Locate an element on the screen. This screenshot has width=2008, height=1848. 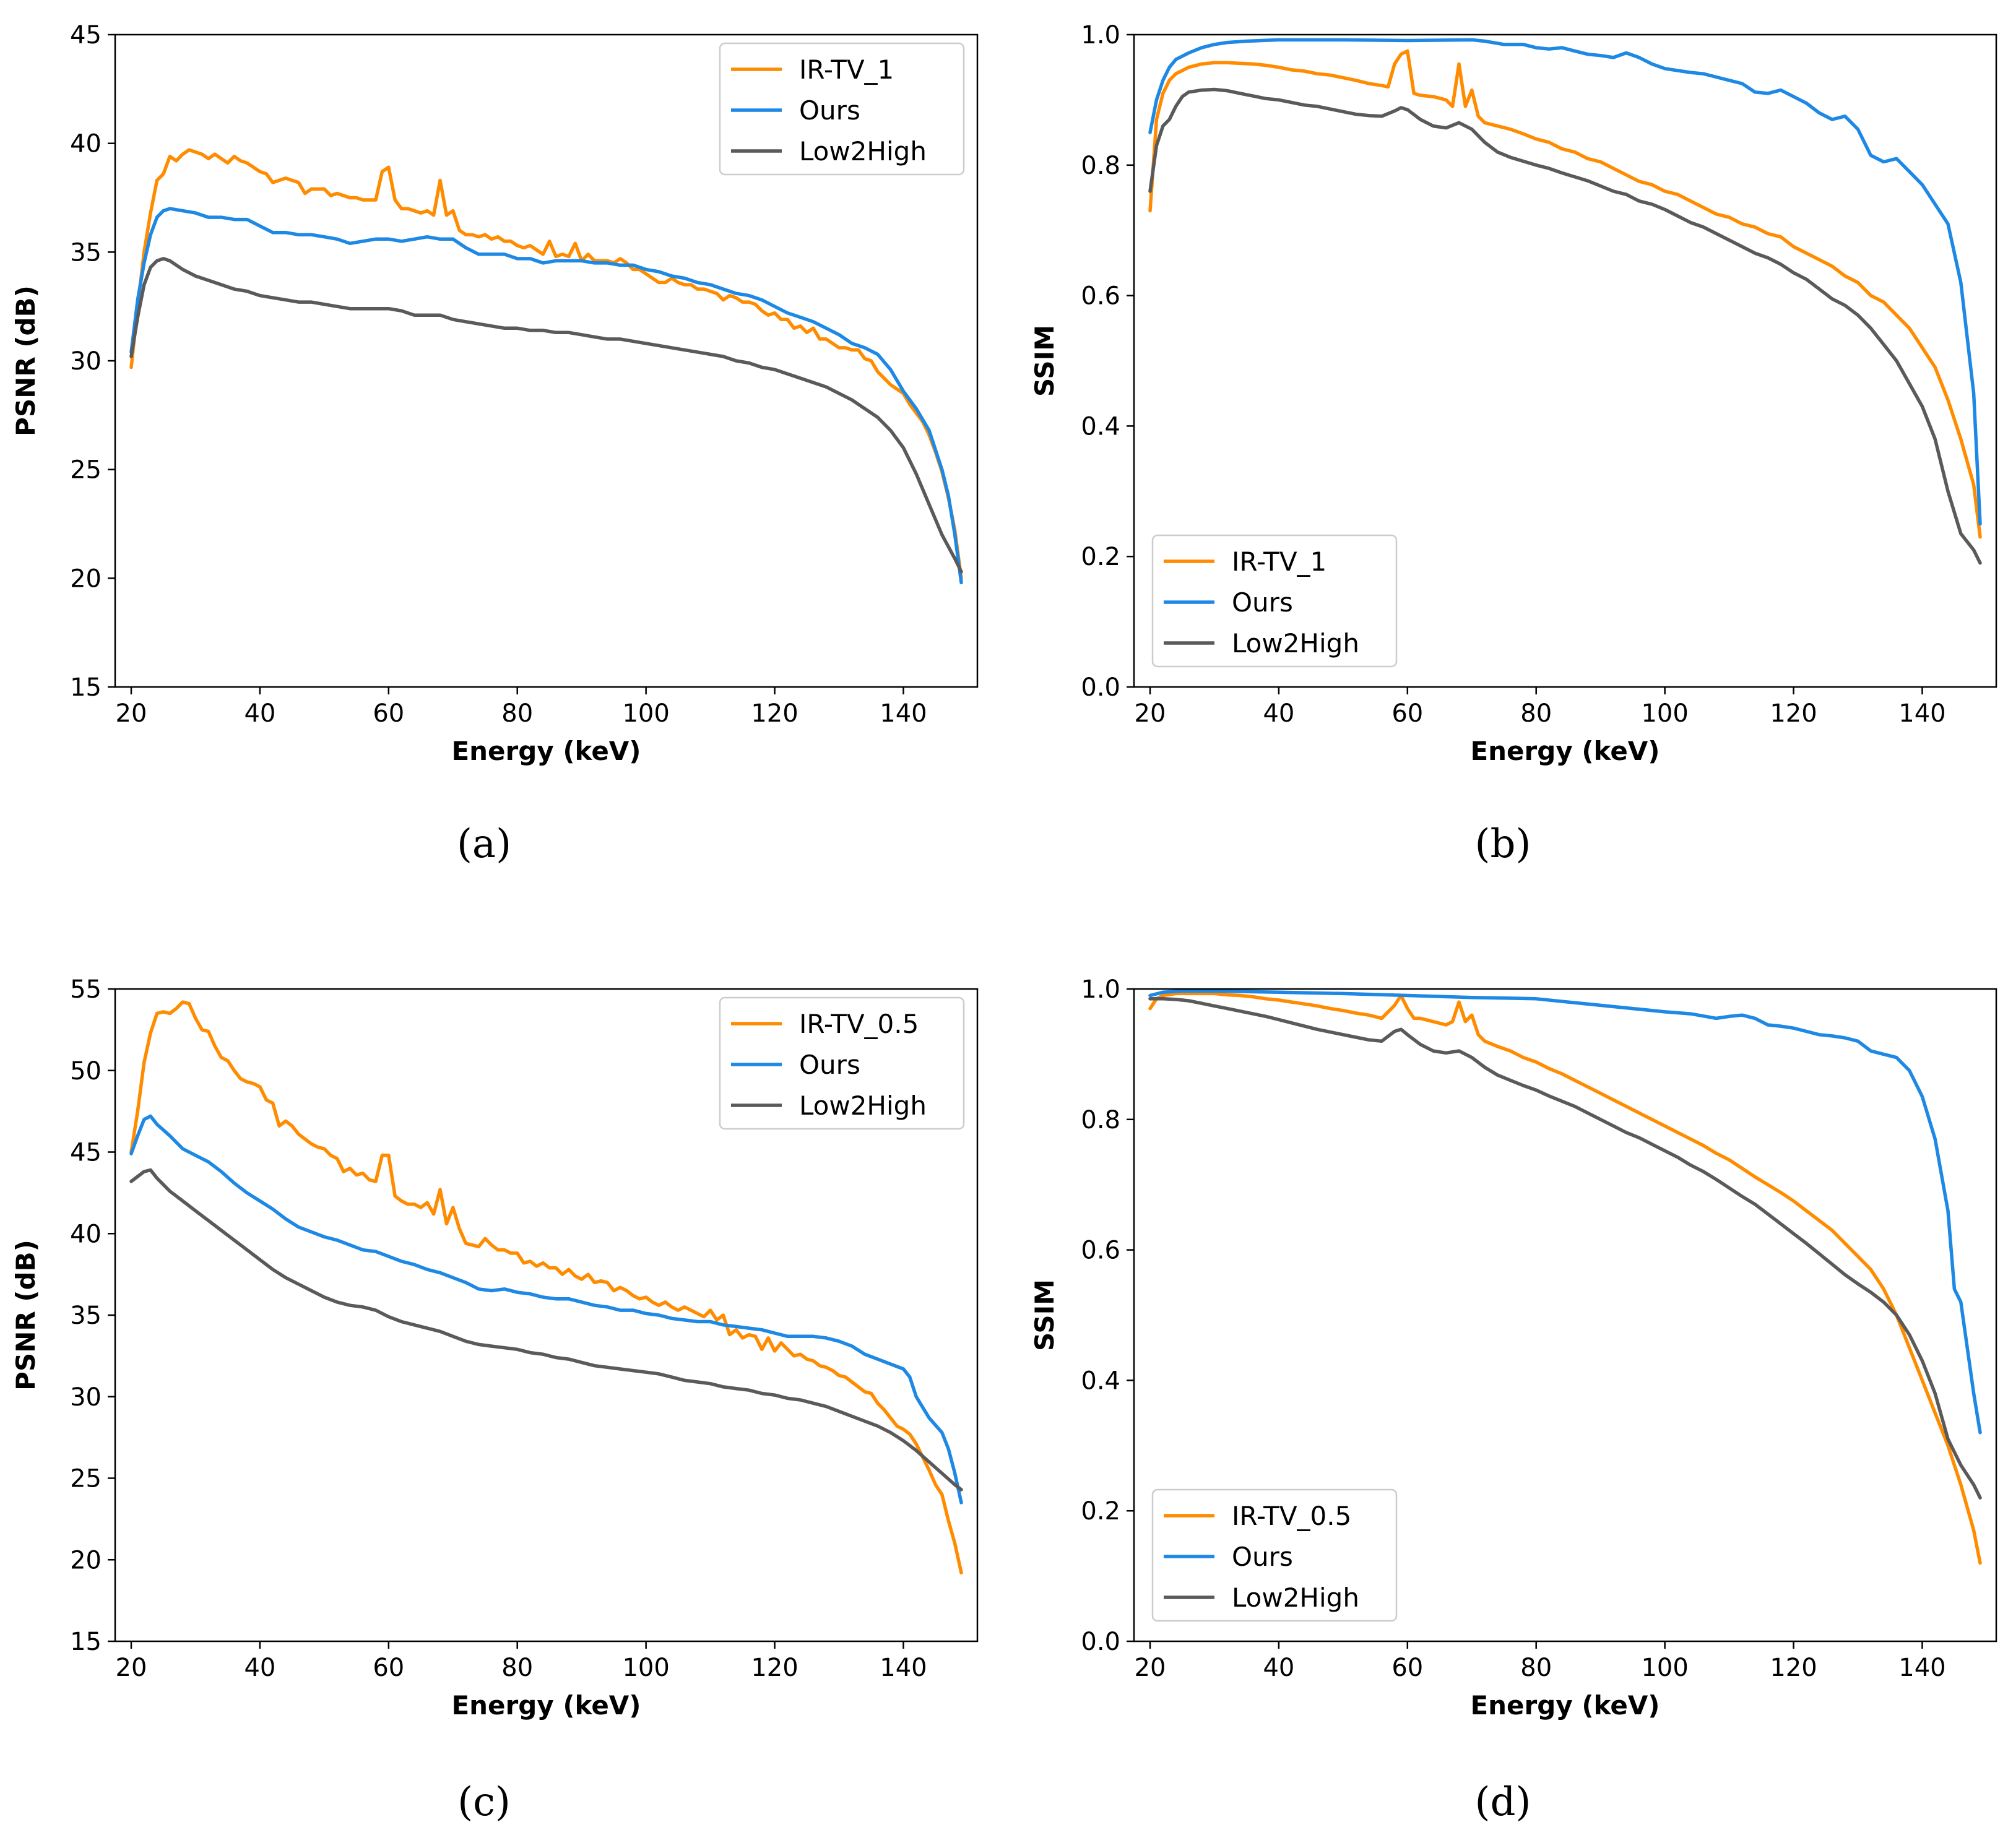
y-tick-label: 50 is located at coordinates (86, 1071).